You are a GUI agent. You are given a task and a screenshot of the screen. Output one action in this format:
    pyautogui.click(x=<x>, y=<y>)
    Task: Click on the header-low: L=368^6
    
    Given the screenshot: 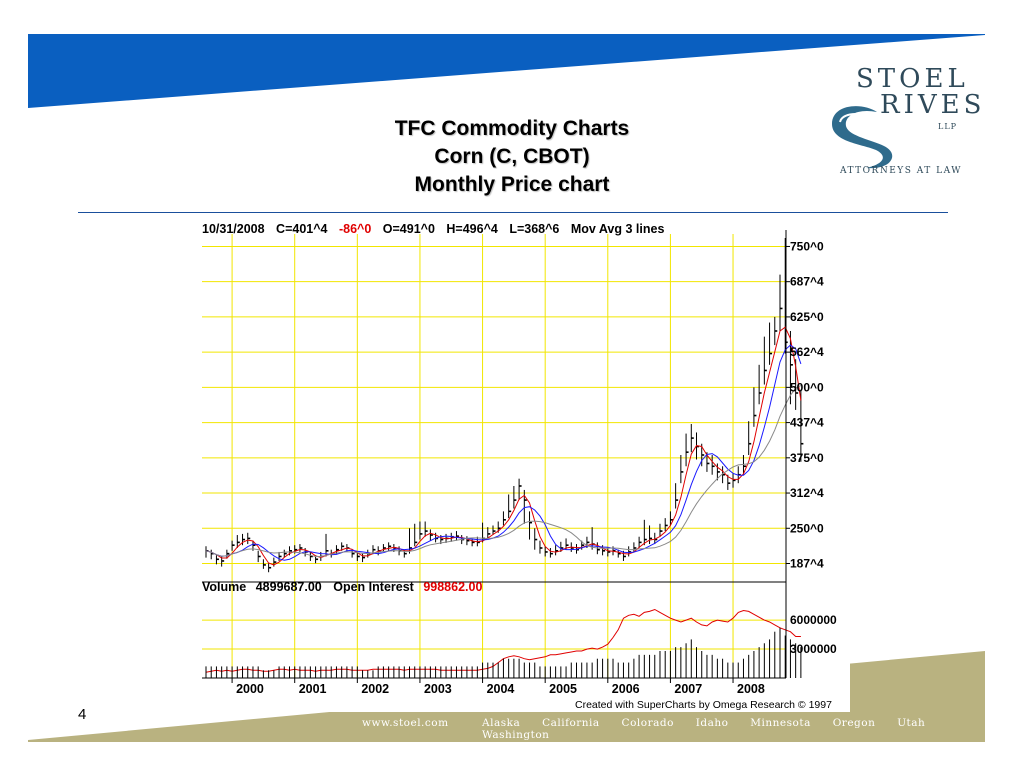 What is the action you would take?
    pyautogui.click(x=534, y=229)
    